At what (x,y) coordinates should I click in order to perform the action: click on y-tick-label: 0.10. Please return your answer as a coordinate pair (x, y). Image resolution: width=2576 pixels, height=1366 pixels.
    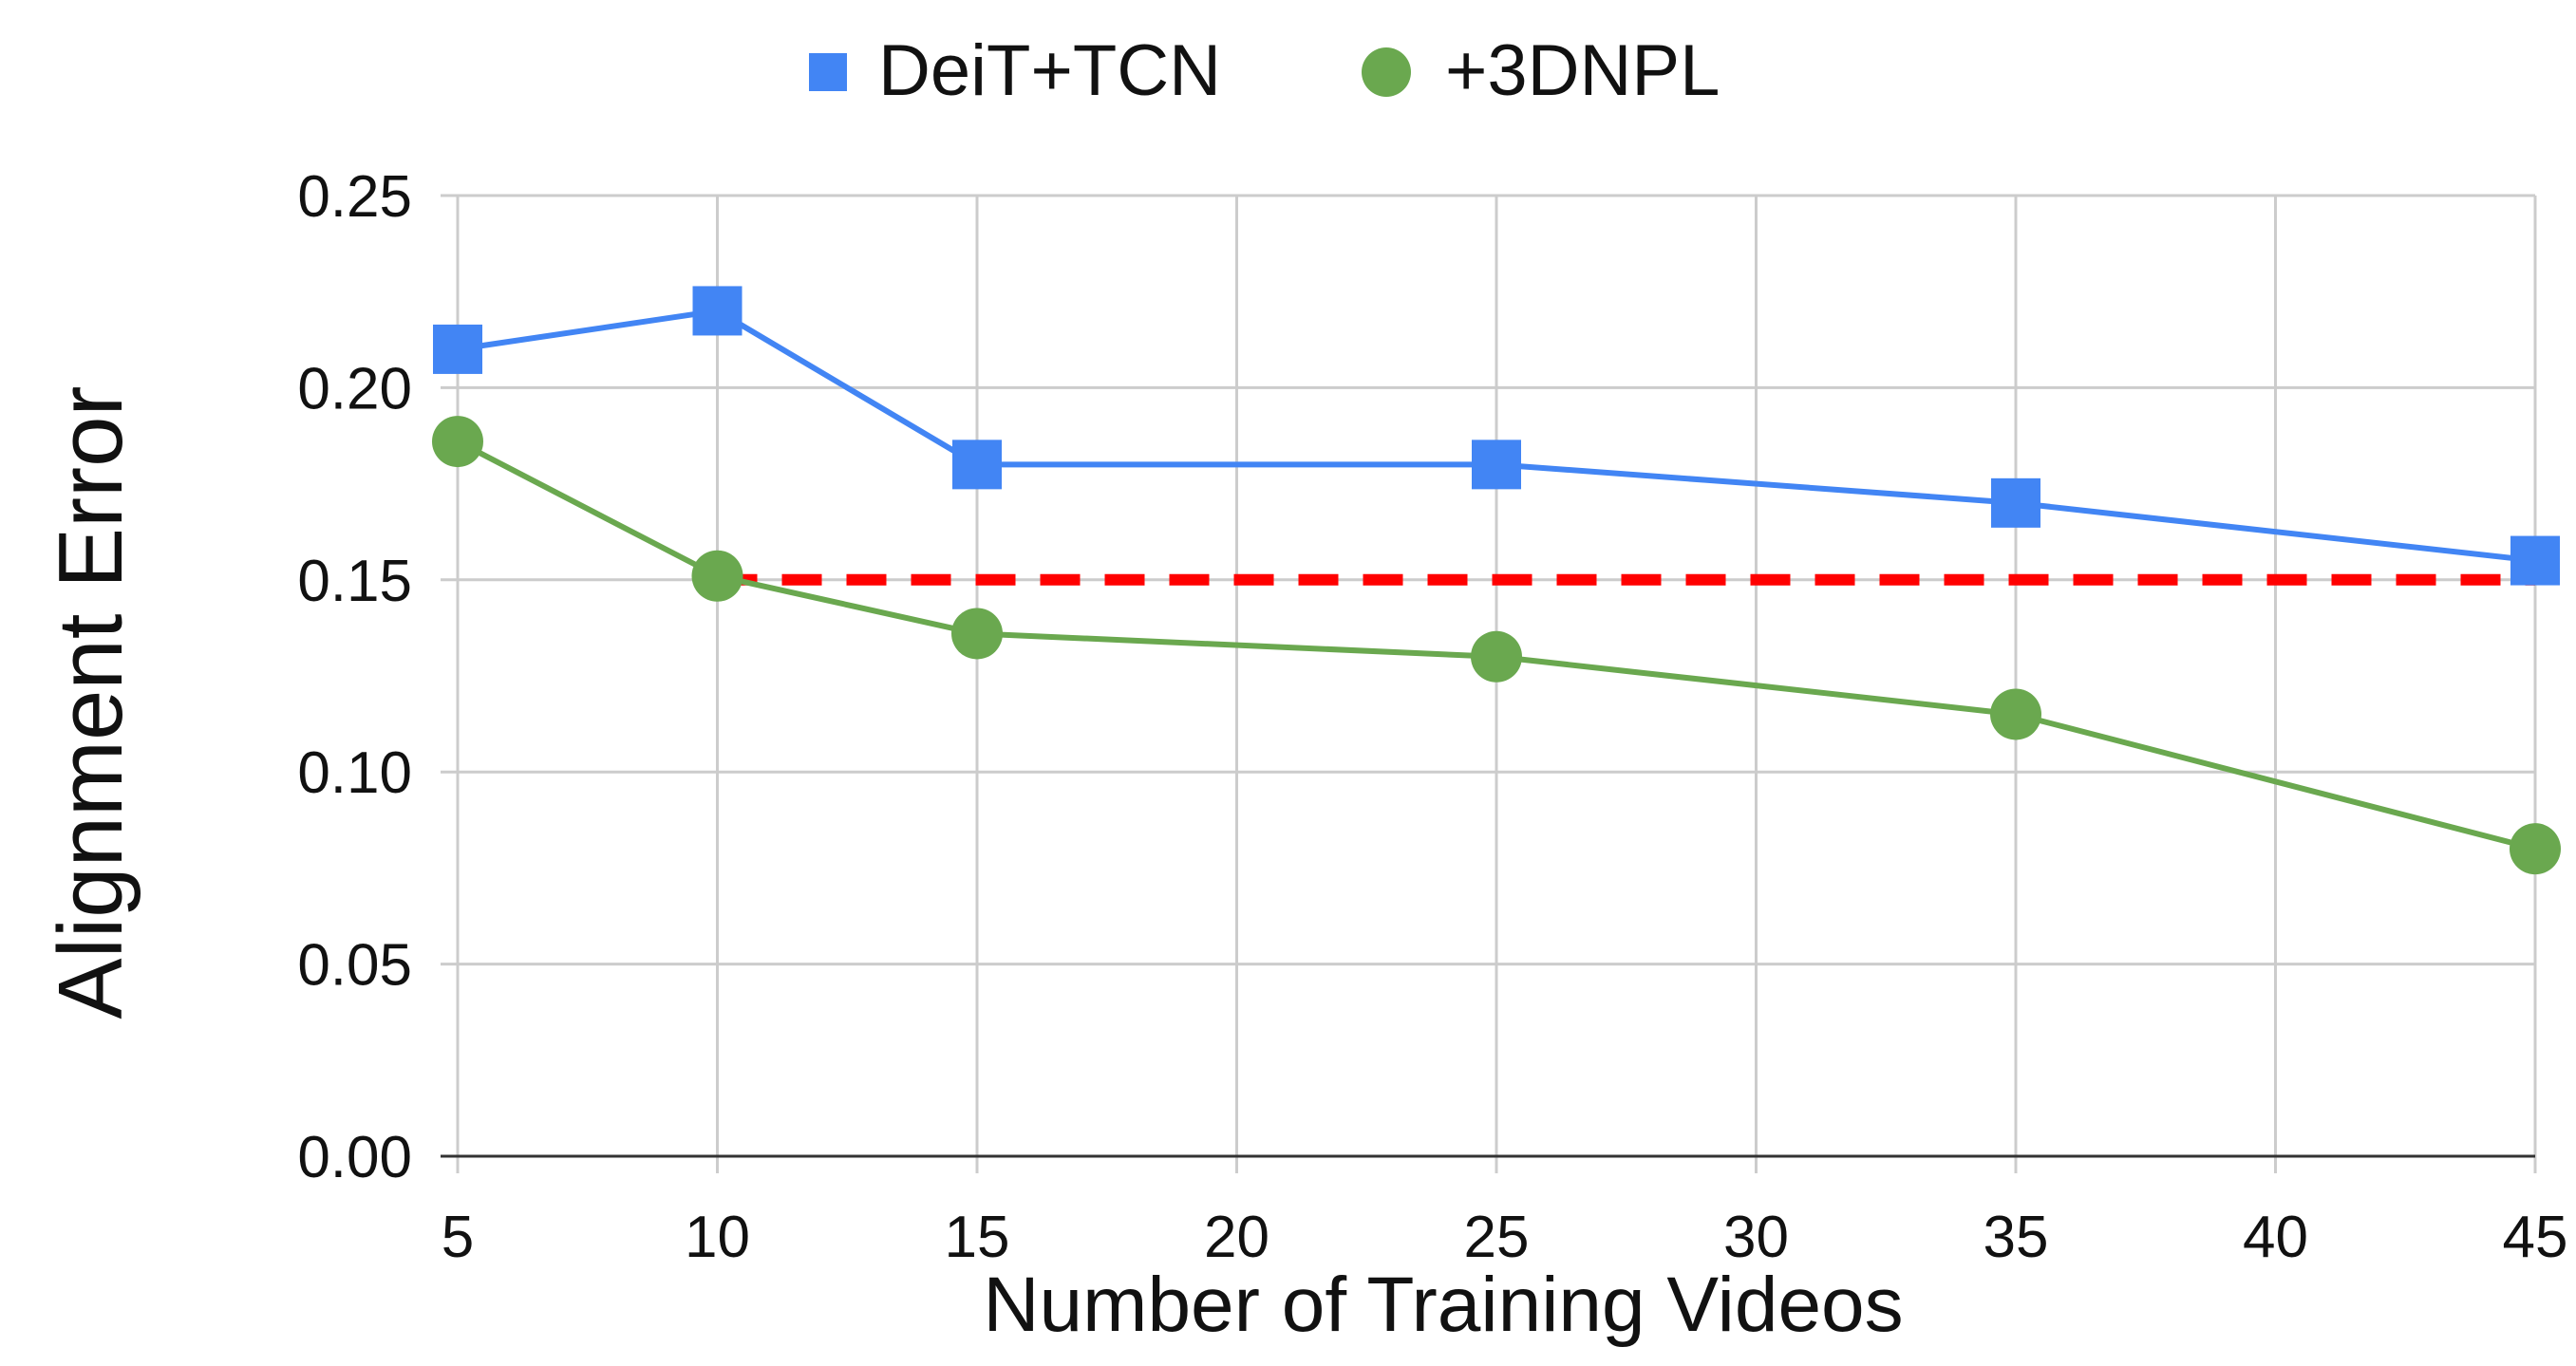
    Looking at the image, I should click on (354, 773).